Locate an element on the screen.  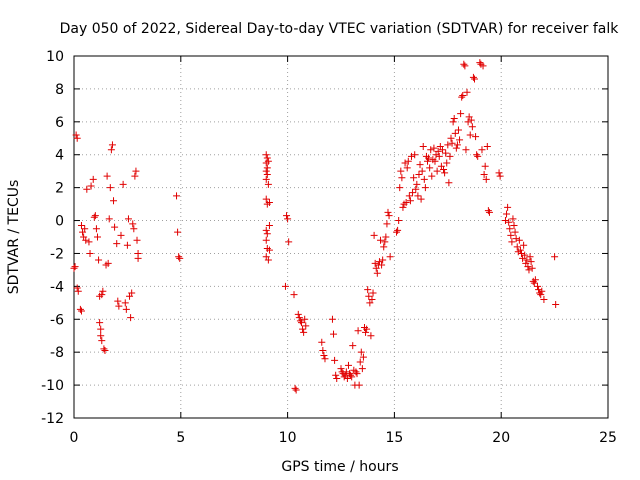
x-tick-label: 20 is located at coordinates (501, 438).